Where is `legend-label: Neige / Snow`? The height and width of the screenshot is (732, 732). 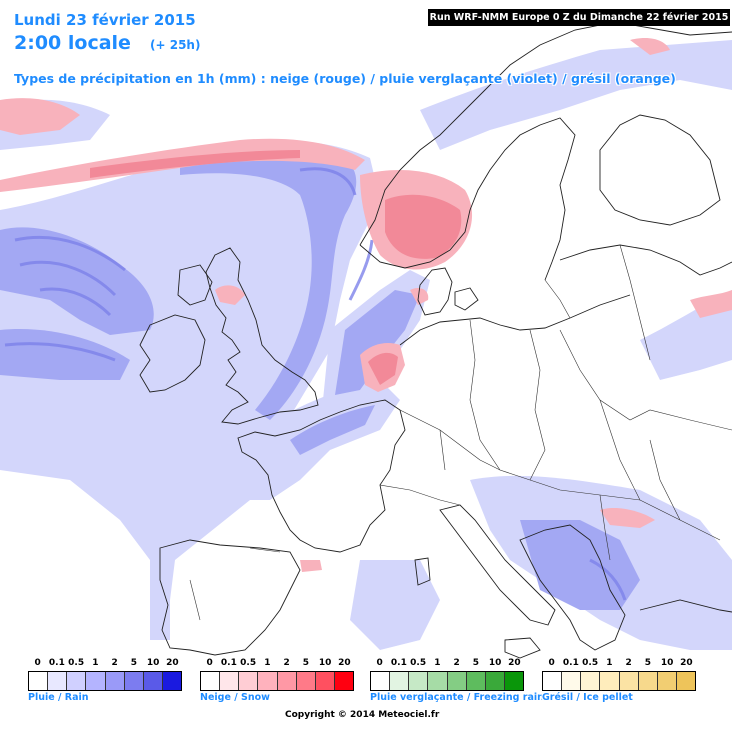 legend-label: Neige / Snow is located at coordinates (235, 697).